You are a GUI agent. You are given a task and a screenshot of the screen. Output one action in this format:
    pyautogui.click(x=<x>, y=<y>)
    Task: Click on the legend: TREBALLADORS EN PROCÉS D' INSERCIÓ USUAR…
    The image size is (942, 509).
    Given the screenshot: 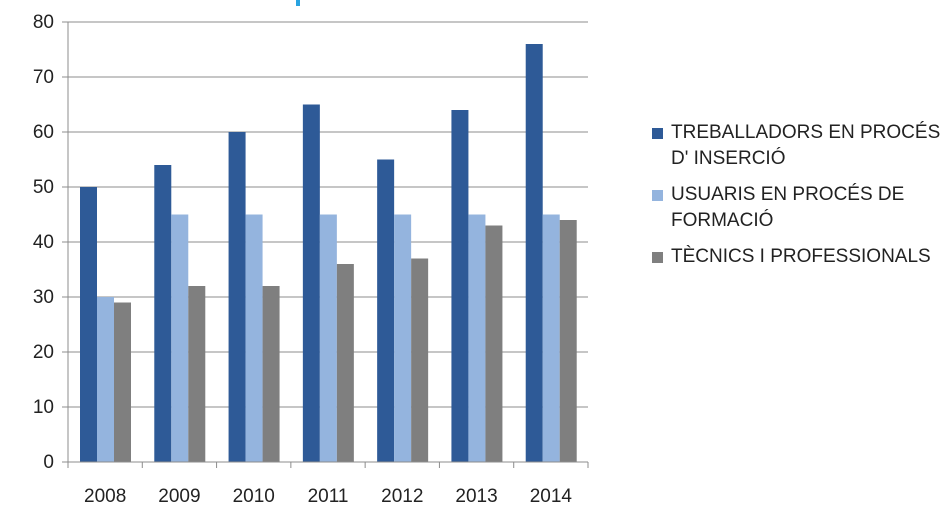 What is the action you would take?
    pyautogui.click(x=797, y=200)
    